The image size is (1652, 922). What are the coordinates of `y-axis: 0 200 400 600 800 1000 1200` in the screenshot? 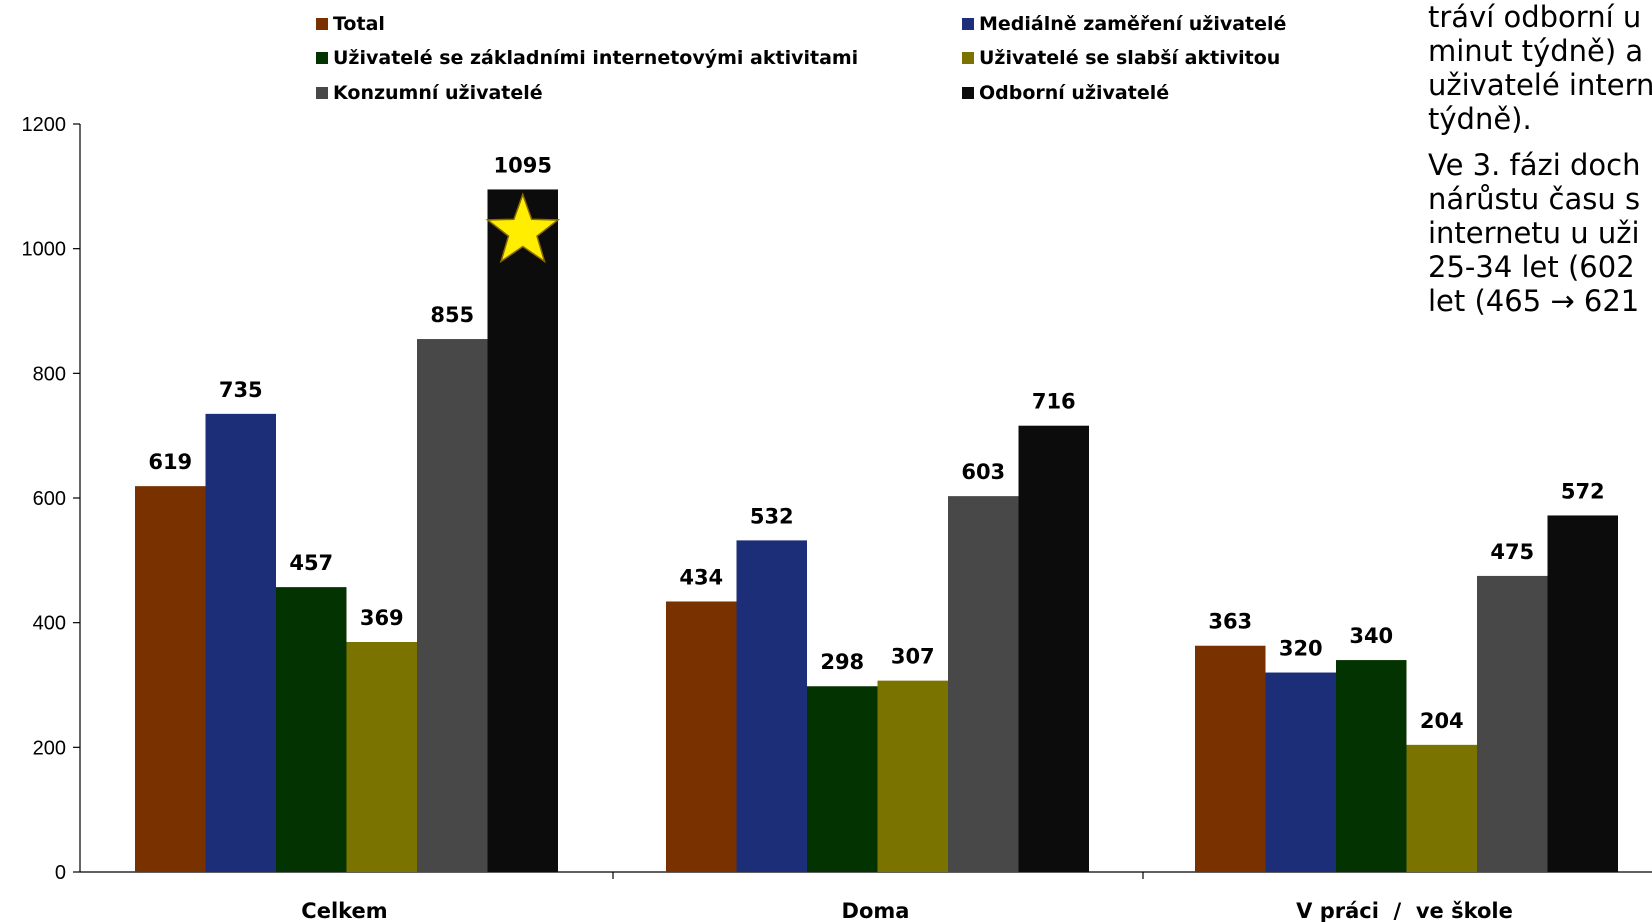 It's located at (51, 499).